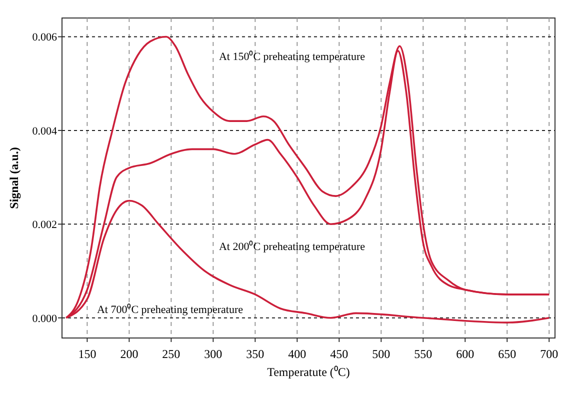 The height and width of the screenshot is (405, 563). What do you see at coordinates (14, 178) in the screenshot?
I see `y-axis-title: Signal (a.u.)` at bounding box center [14, 178].